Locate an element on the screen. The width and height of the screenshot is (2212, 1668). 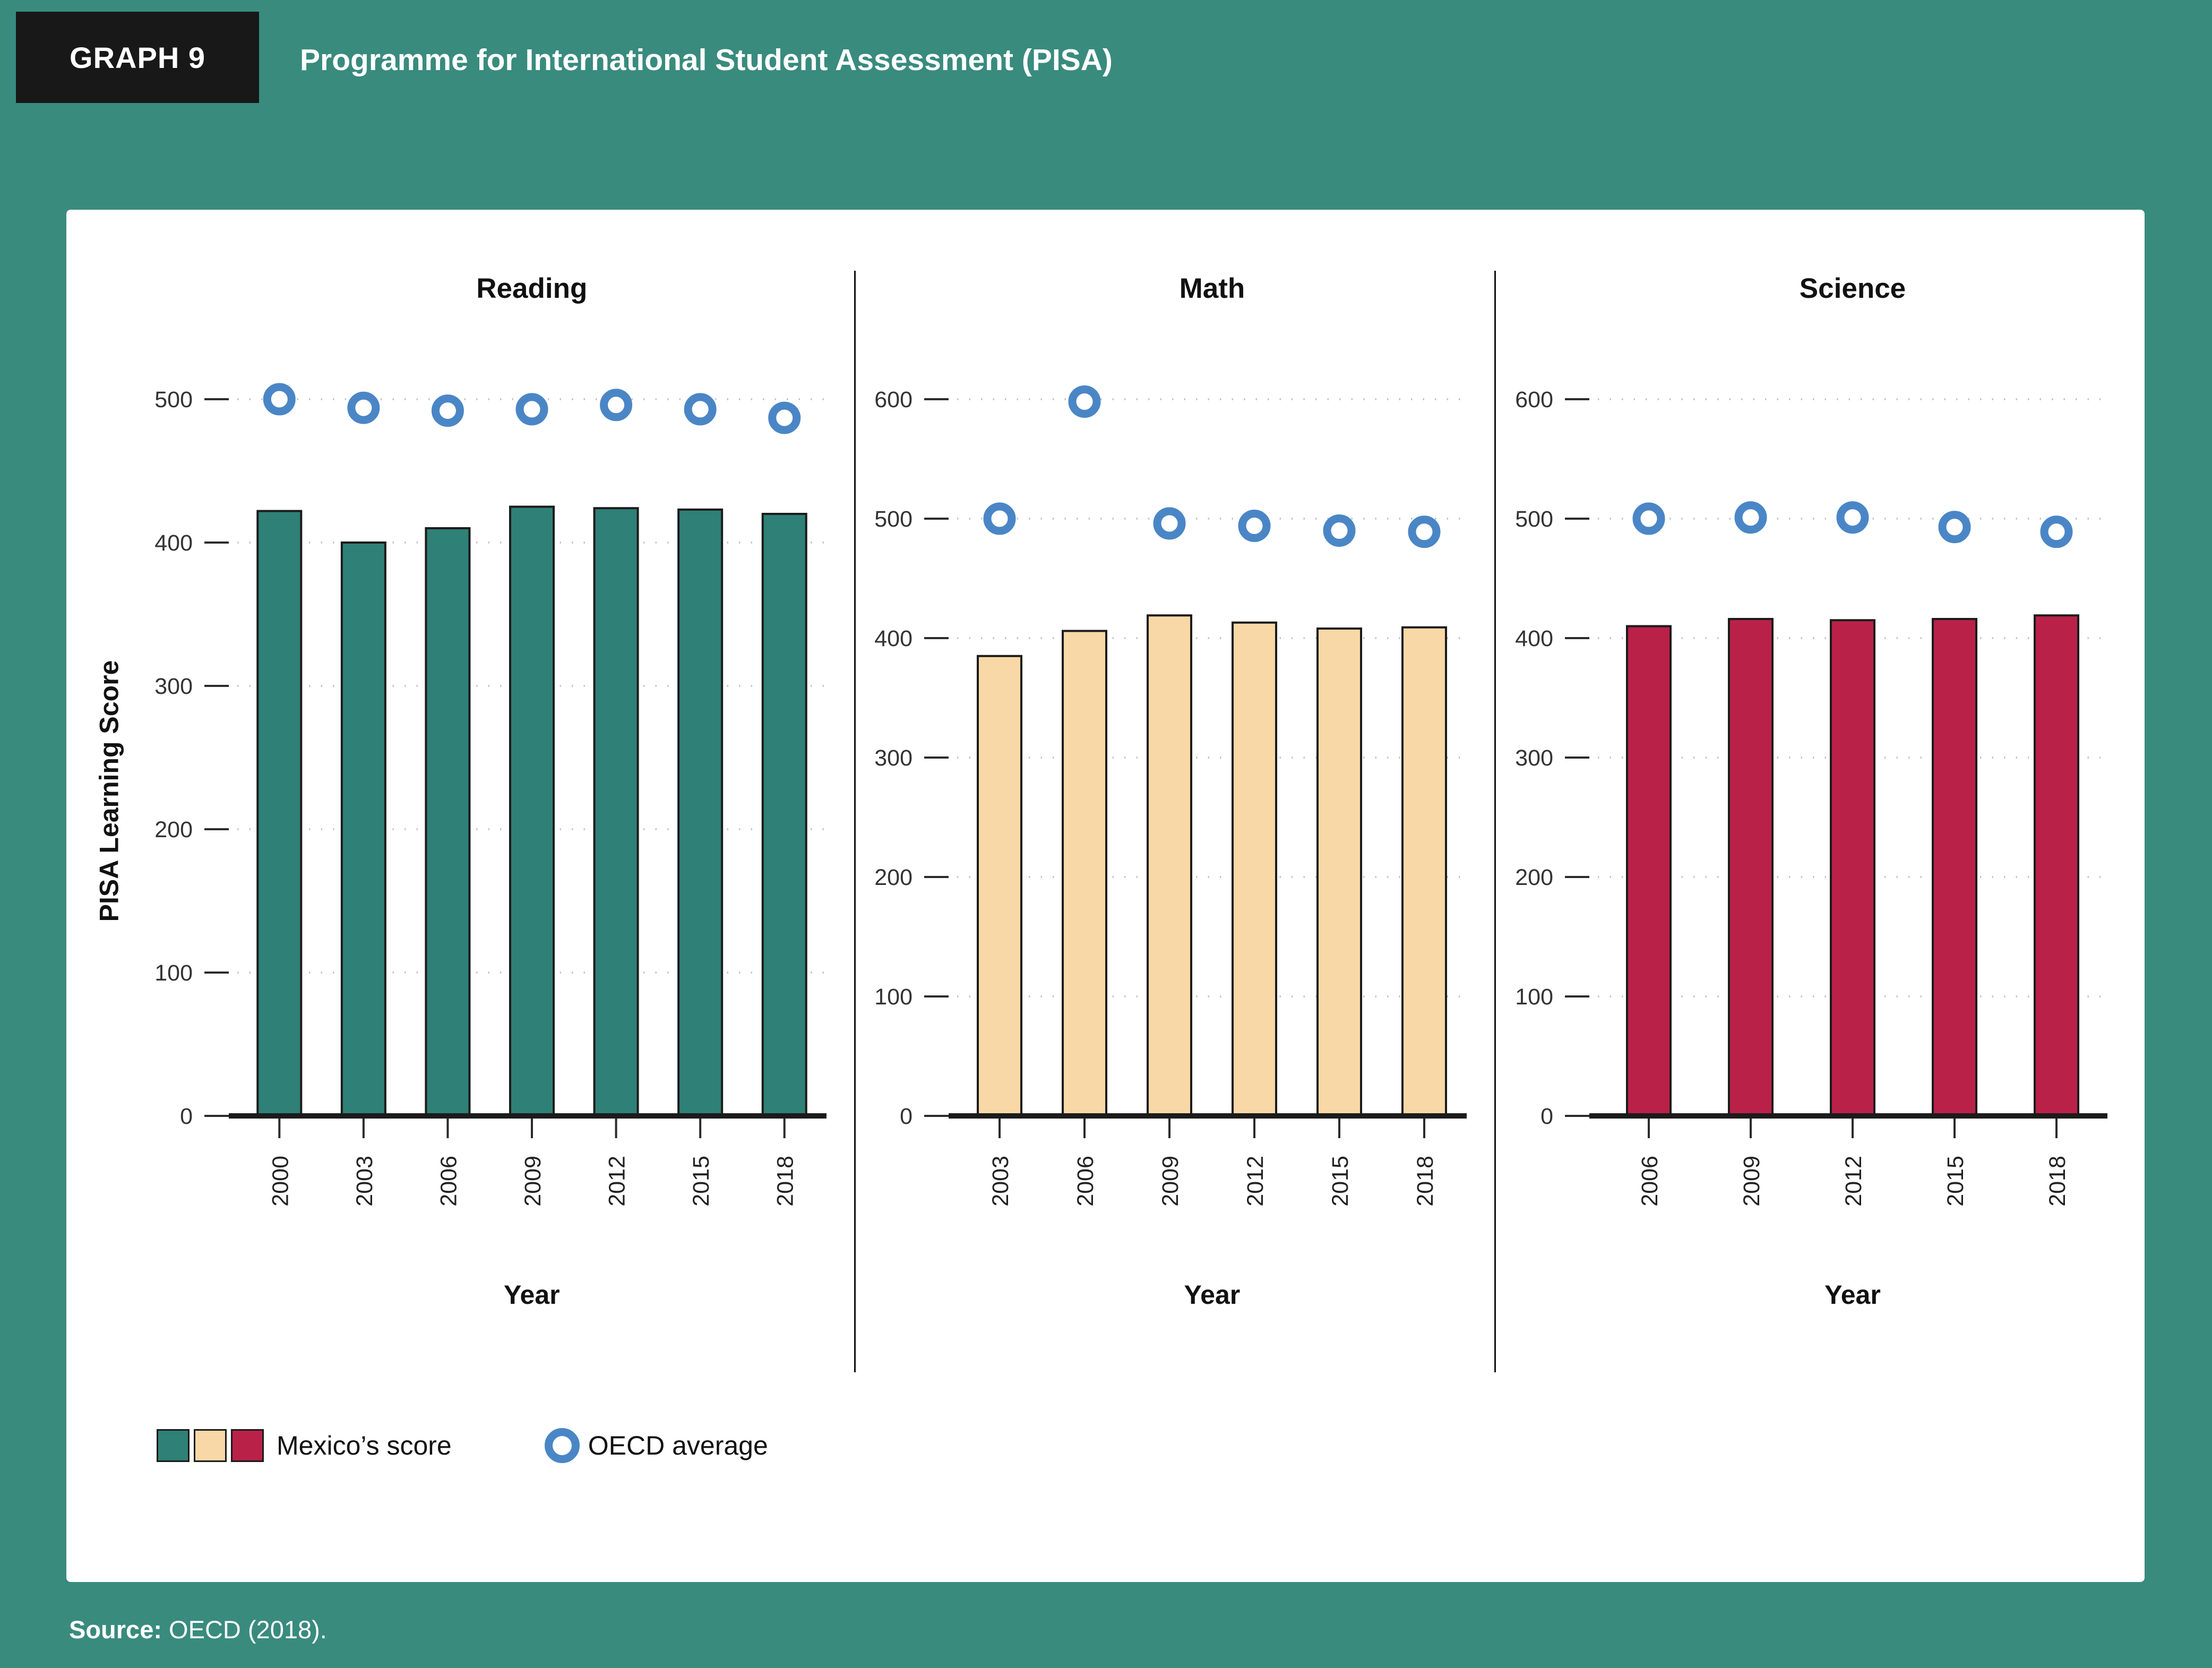
y-axis-label-column: PISA Learning Score is located at coordinates (108, 791).